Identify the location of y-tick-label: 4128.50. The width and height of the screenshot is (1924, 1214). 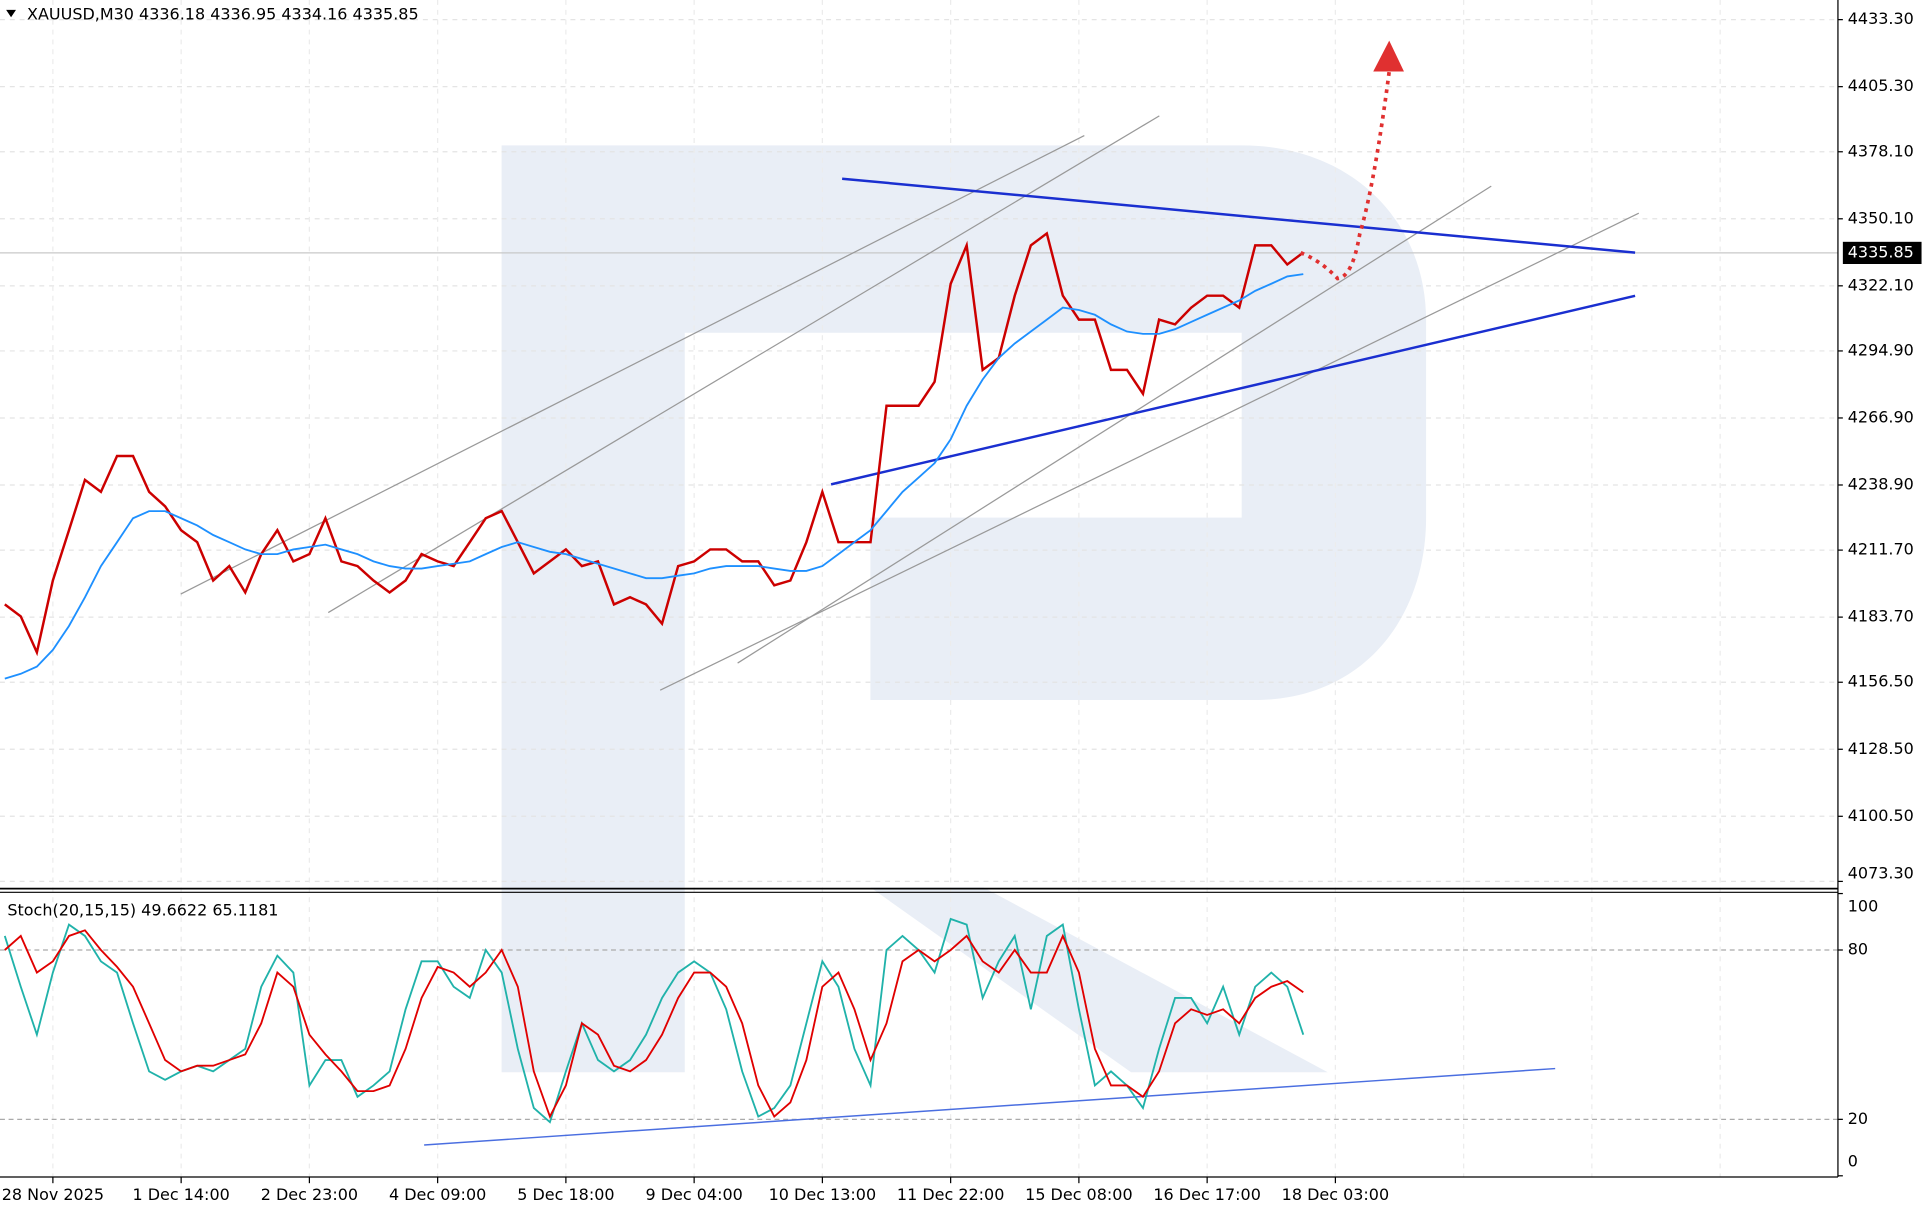
(1881, 748).